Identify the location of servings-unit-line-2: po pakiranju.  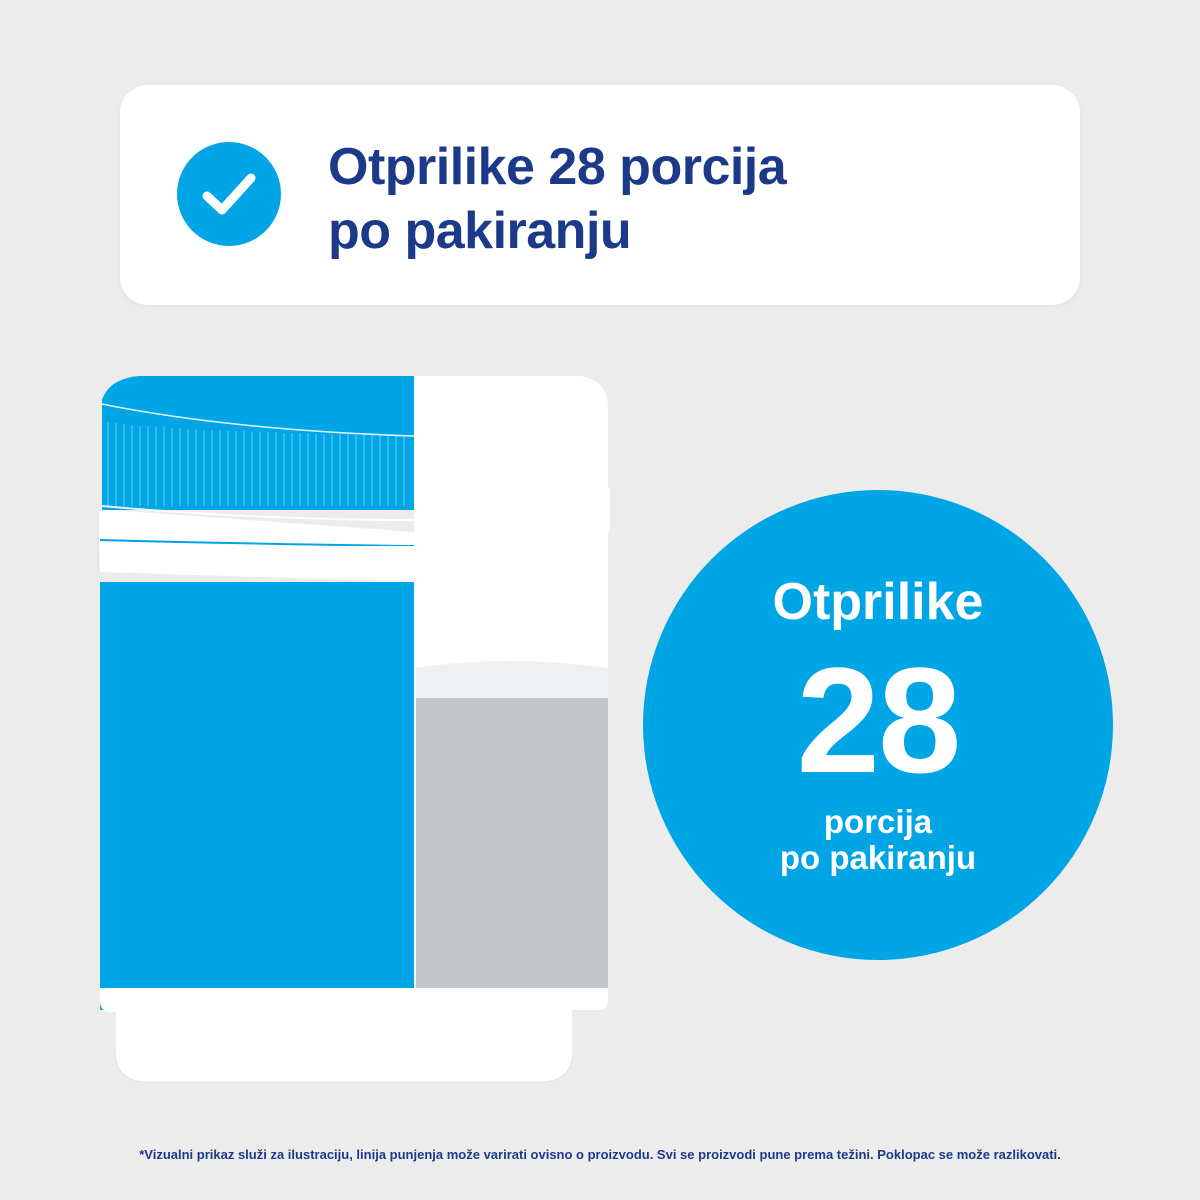
(878, 857).